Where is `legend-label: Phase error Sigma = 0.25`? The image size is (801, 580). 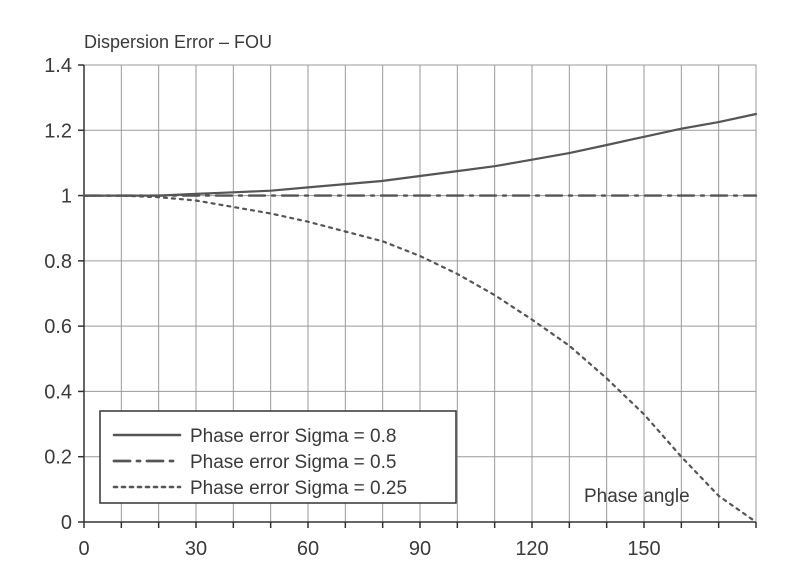
legend-label: Phase error Sigma = 0.25 is located at coordinates (298, 488).